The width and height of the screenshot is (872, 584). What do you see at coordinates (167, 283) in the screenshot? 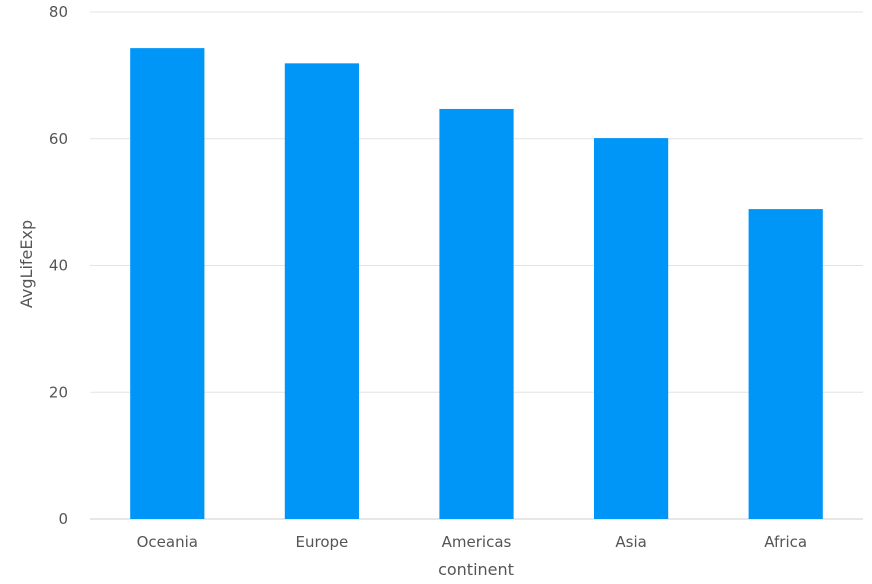
I see `bar-oceania` at bounding box center [167, 283].